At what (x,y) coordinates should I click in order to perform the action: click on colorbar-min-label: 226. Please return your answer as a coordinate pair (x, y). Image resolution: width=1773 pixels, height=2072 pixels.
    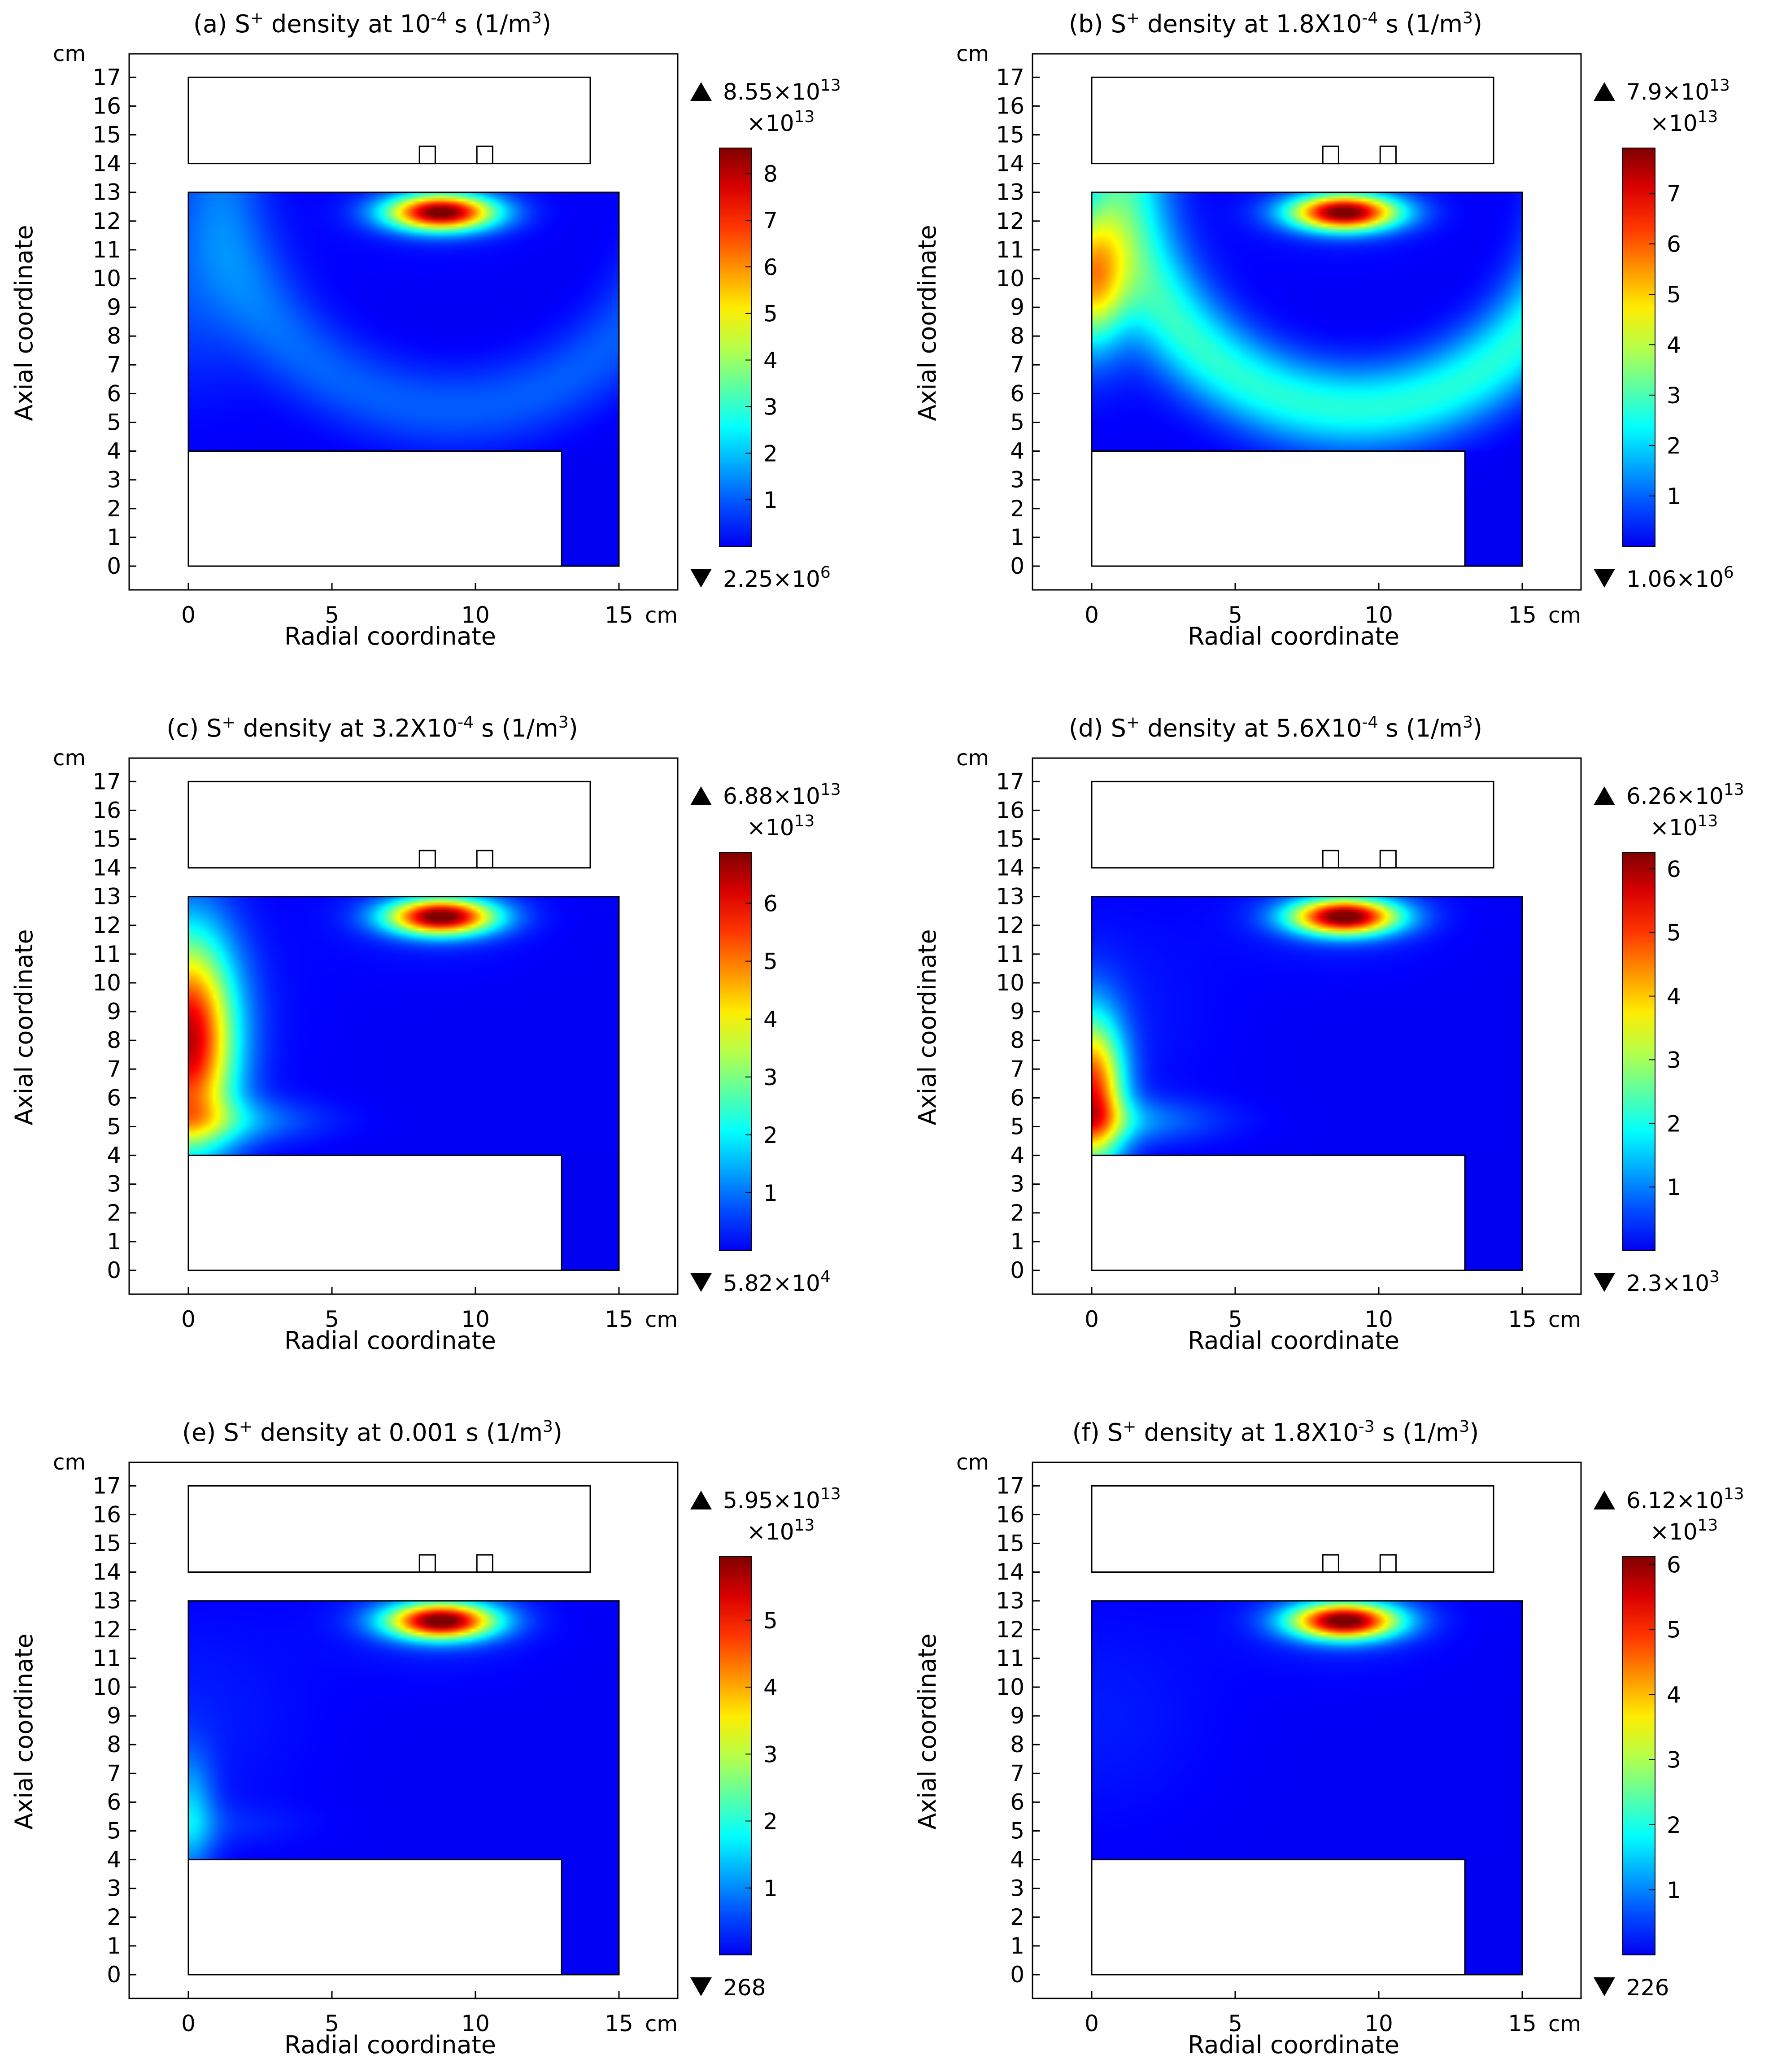
    Looking at the image, I should click on (1647, 1988).